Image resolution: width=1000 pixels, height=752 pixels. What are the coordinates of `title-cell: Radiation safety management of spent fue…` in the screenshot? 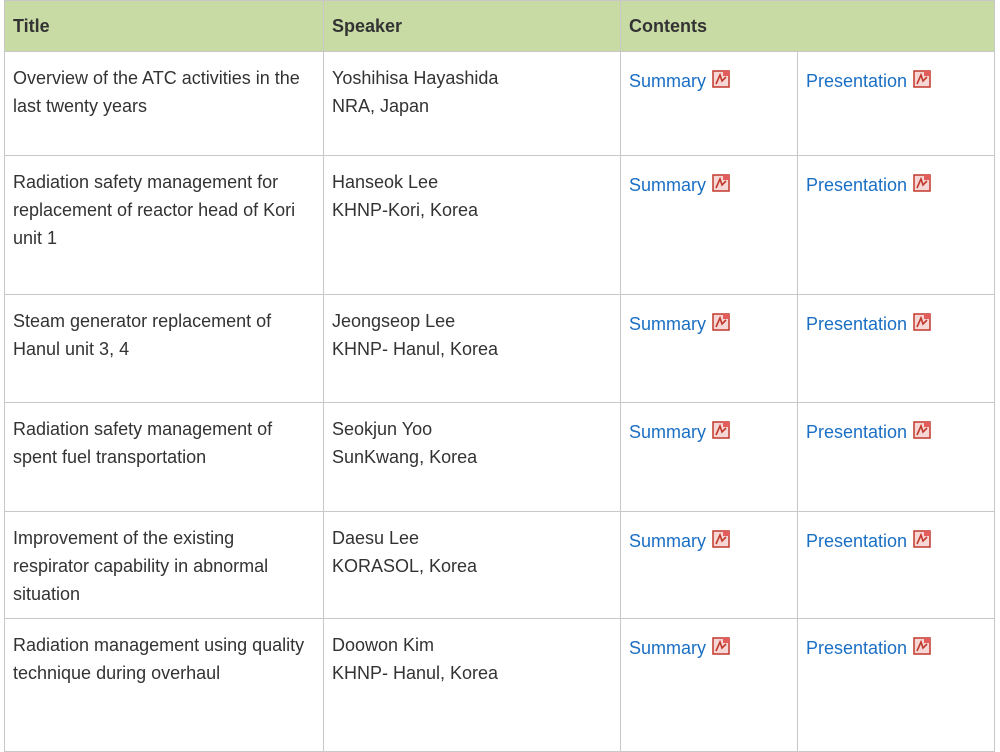 It's located at (164, 457).